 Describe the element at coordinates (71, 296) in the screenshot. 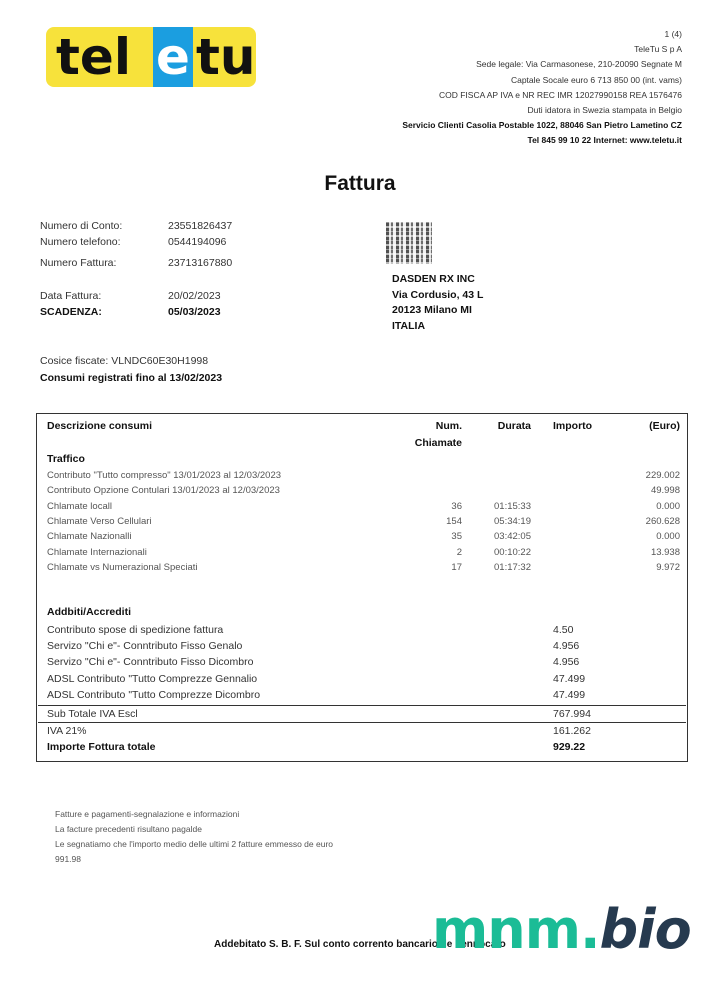

I see `info-label: Data Fattura:` at that location.